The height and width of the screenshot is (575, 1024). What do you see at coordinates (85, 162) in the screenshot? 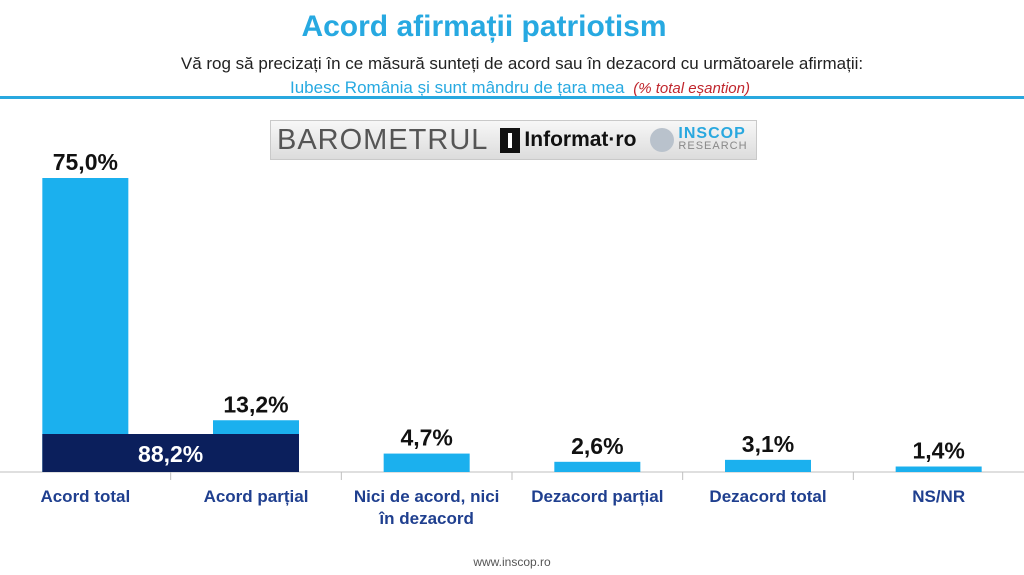
I see `value-label-1: 75,0%` at bounding box center [85, 162].